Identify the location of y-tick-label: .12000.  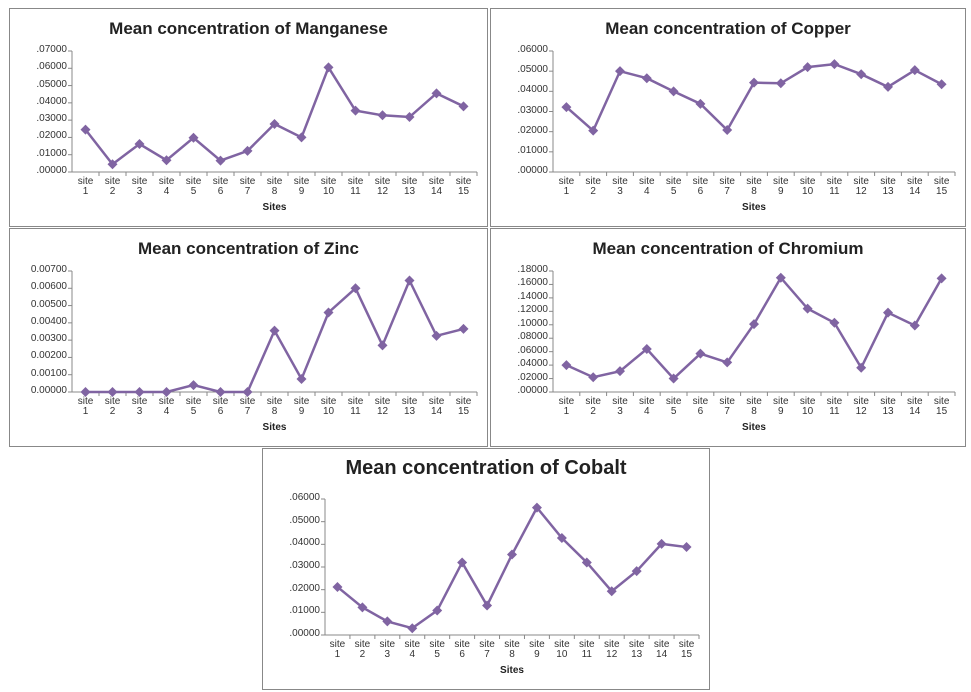
(532, 310).